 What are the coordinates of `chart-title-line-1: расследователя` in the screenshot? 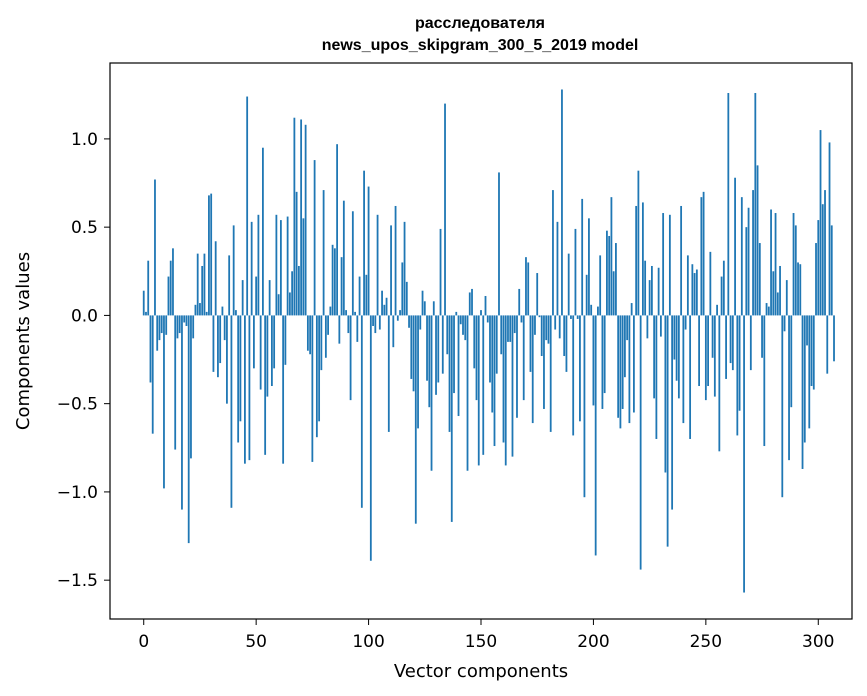 It's located at (480, 23).